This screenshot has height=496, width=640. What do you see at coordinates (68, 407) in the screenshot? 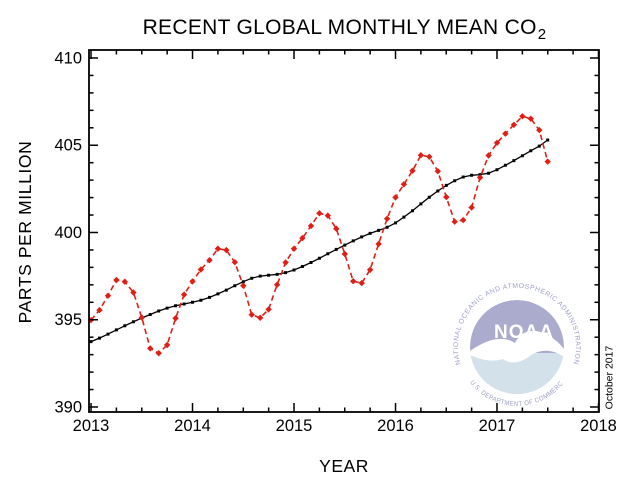
I see `y-tick-label: 390` at bounding box center [68, 407].